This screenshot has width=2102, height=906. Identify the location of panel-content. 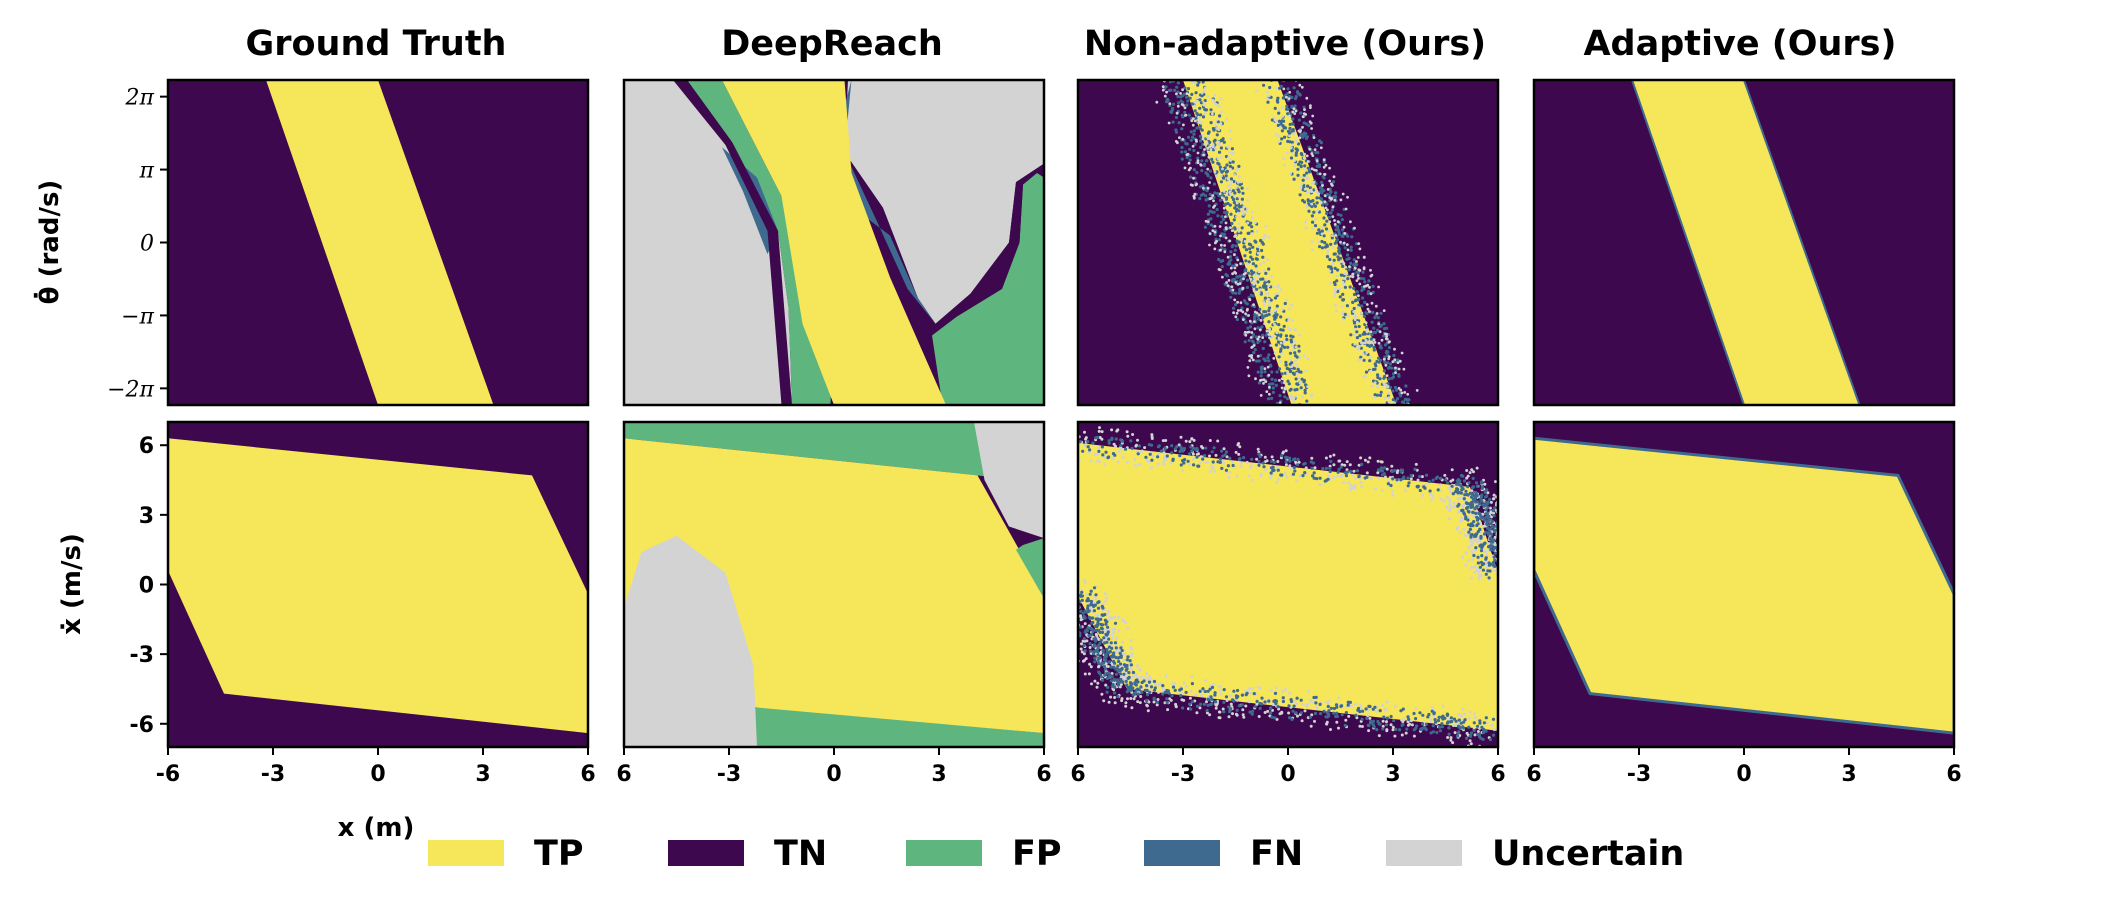
(378, 584).